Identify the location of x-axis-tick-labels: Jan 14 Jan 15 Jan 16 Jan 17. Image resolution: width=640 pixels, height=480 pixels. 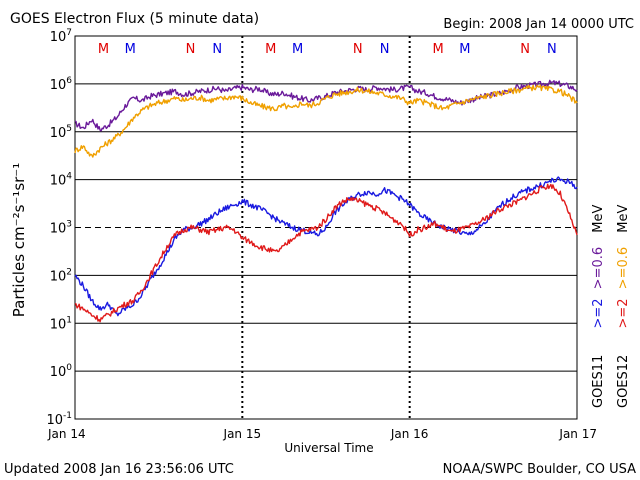
(322, 434).